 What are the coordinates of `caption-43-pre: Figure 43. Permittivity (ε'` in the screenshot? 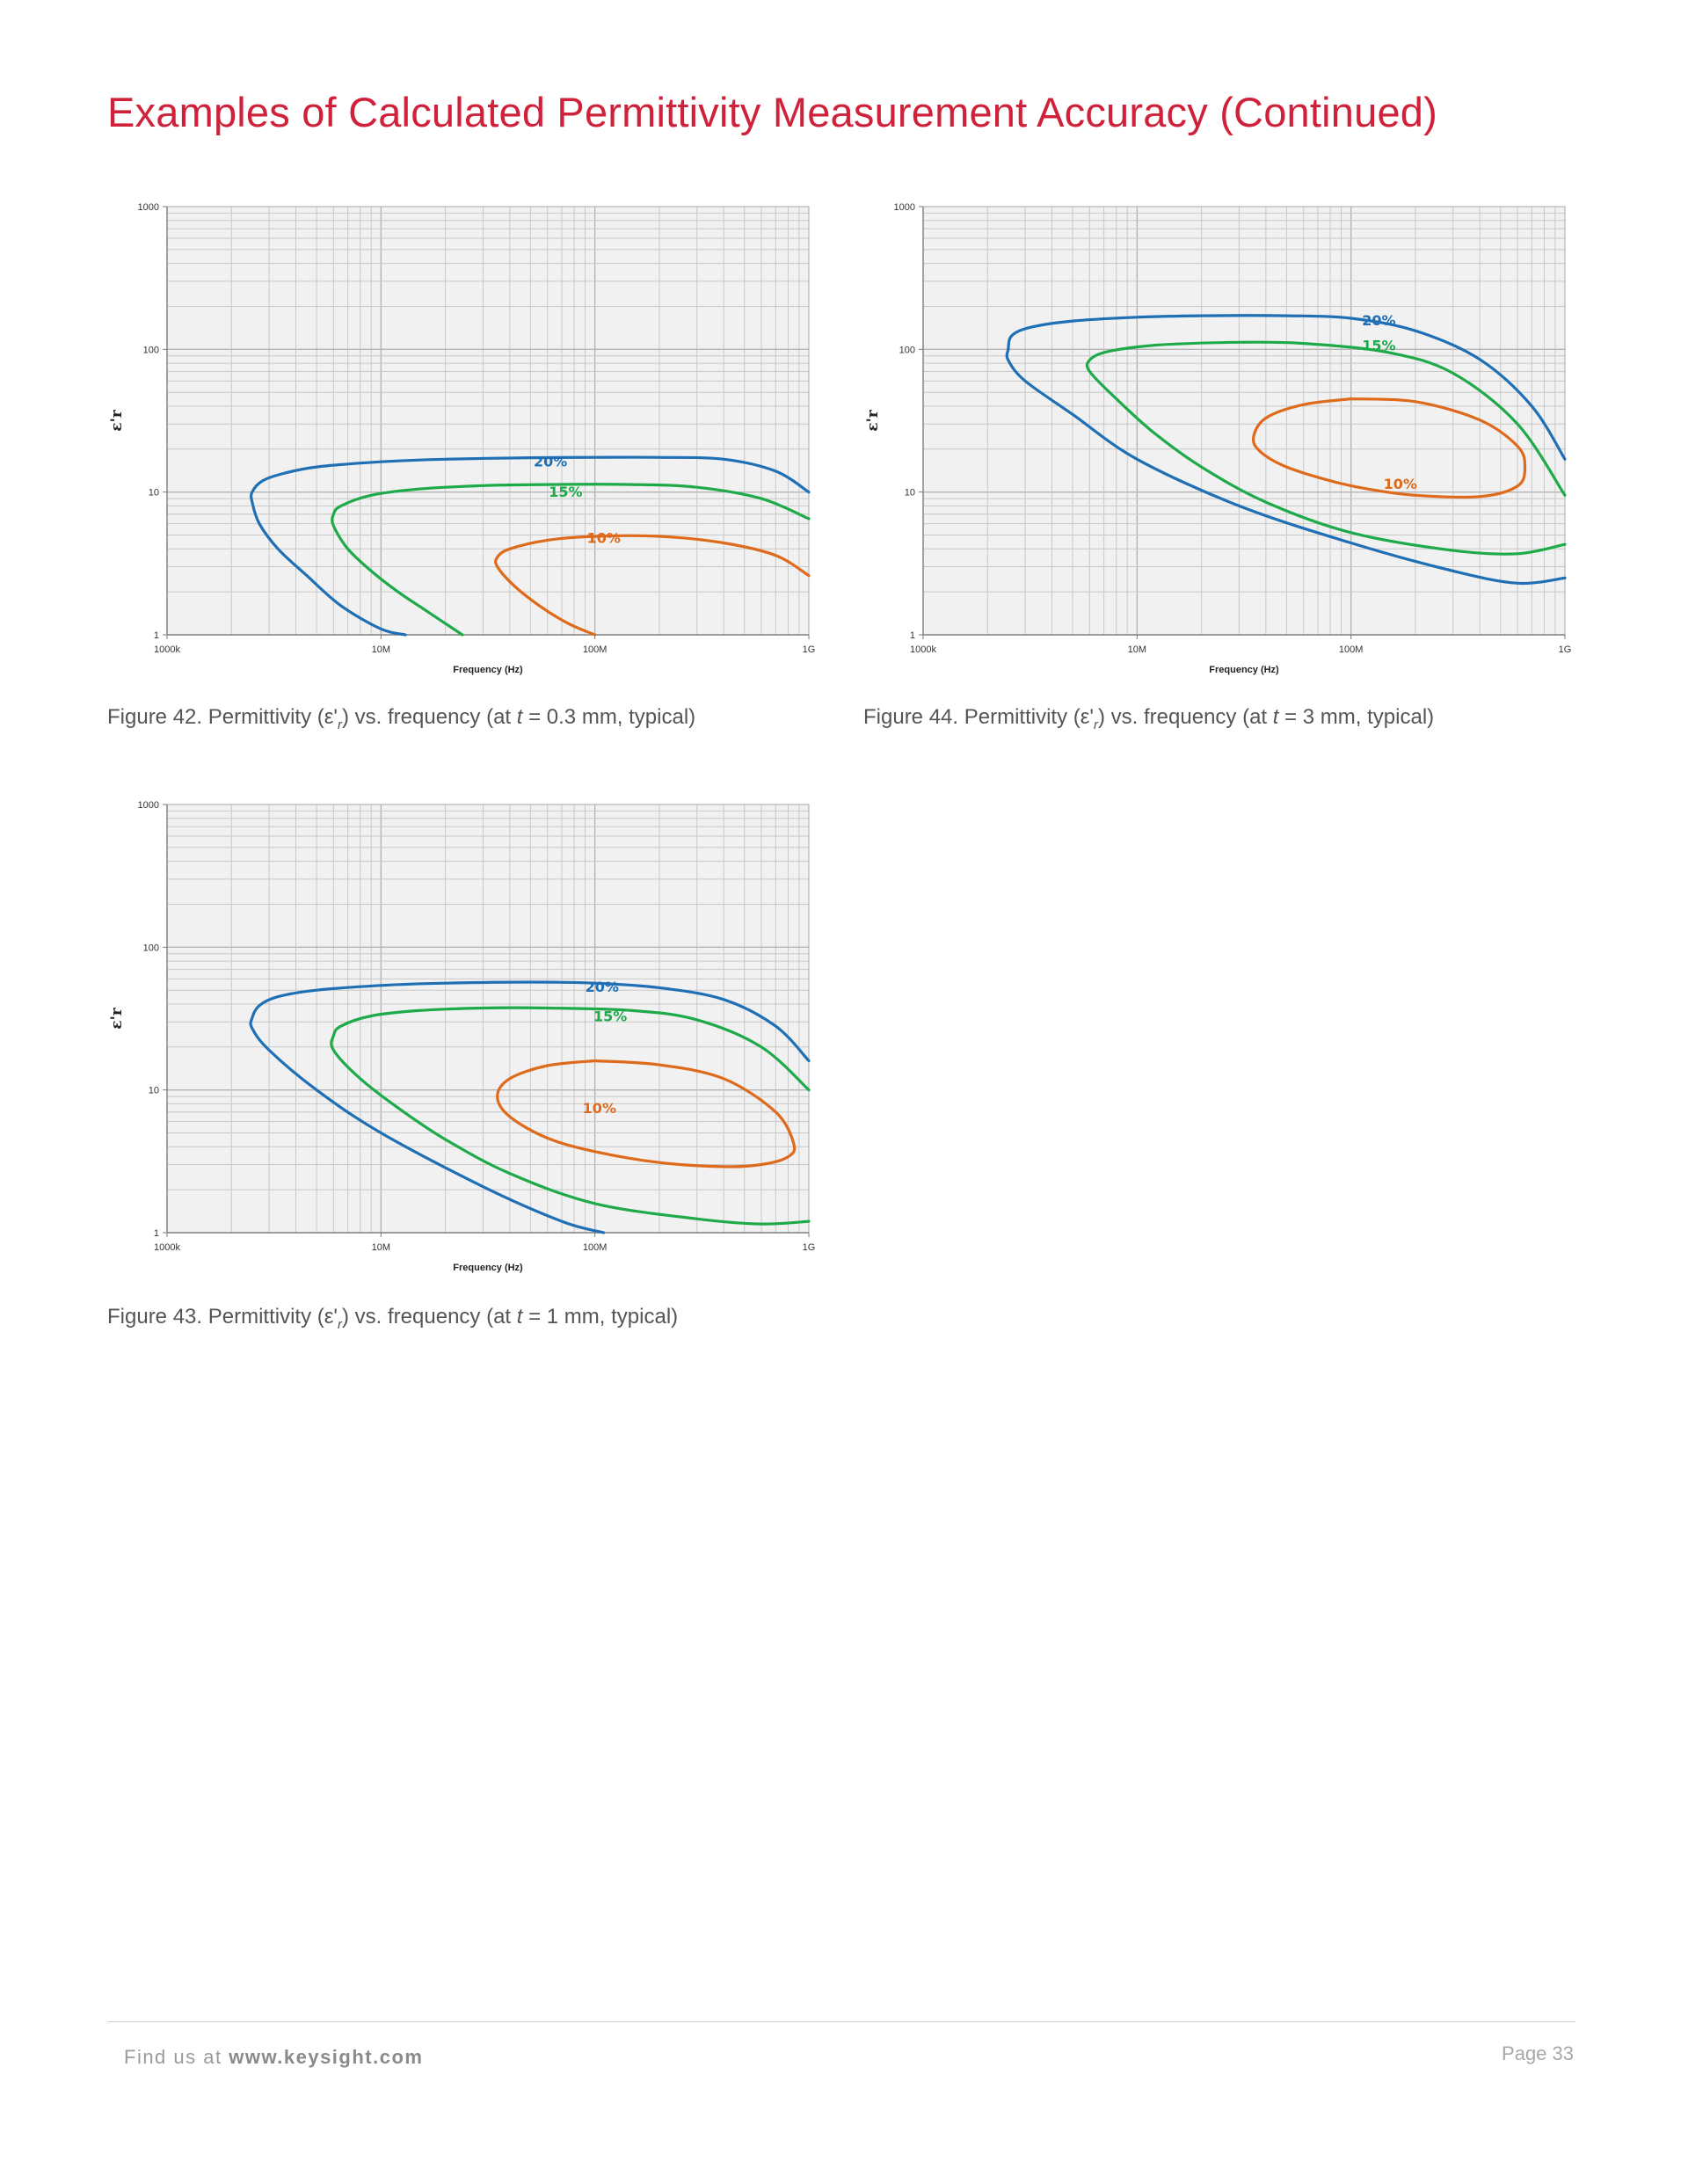 It's located at (222, 1317).